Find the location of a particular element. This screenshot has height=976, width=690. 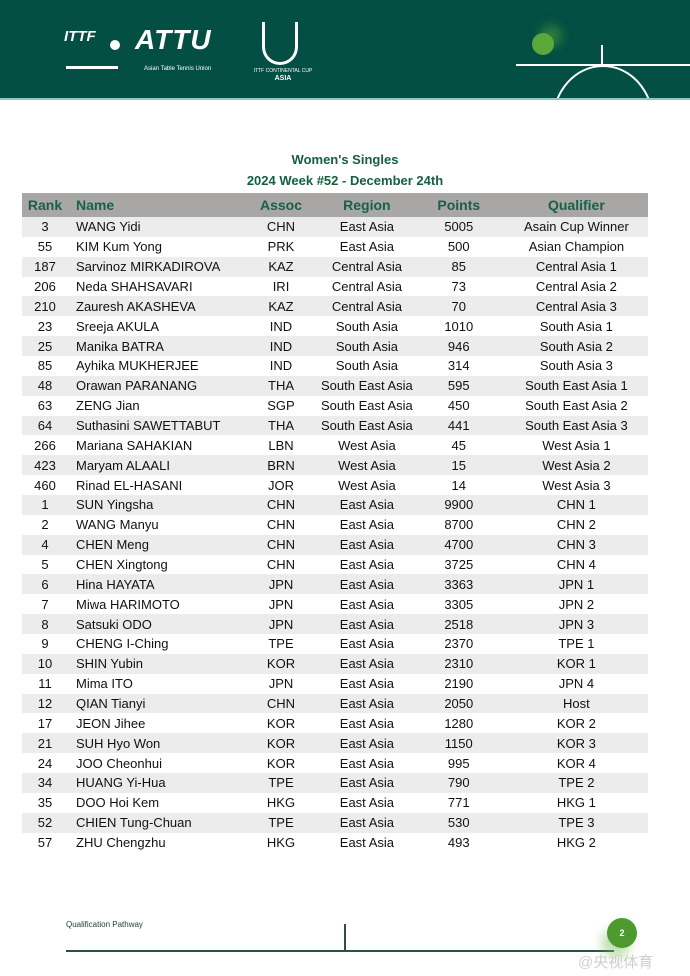

cell-name: CHENG I-Ching is located at coordinates (122, 644).